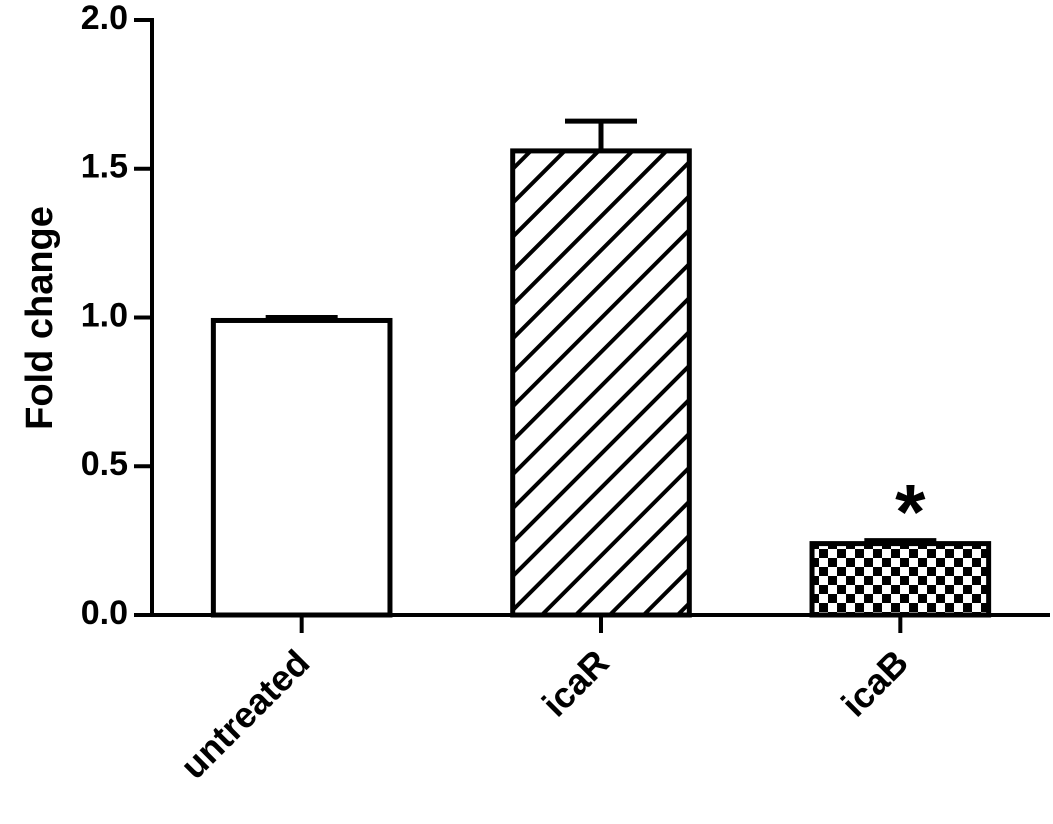  Describe the element at coordinates (104, 464) in the screenshot. I see `y-tick-label: 0.5` at that location.